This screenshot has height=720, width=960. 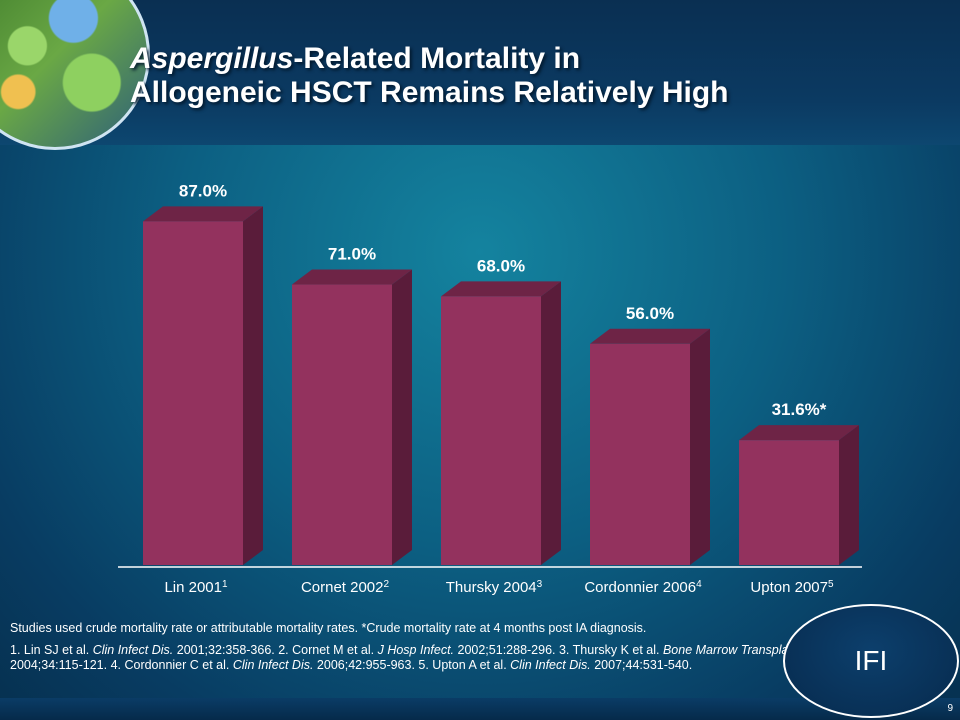 I want to click on title-line-1-rest: -Related Mortality in, so click(x=437, y=58).